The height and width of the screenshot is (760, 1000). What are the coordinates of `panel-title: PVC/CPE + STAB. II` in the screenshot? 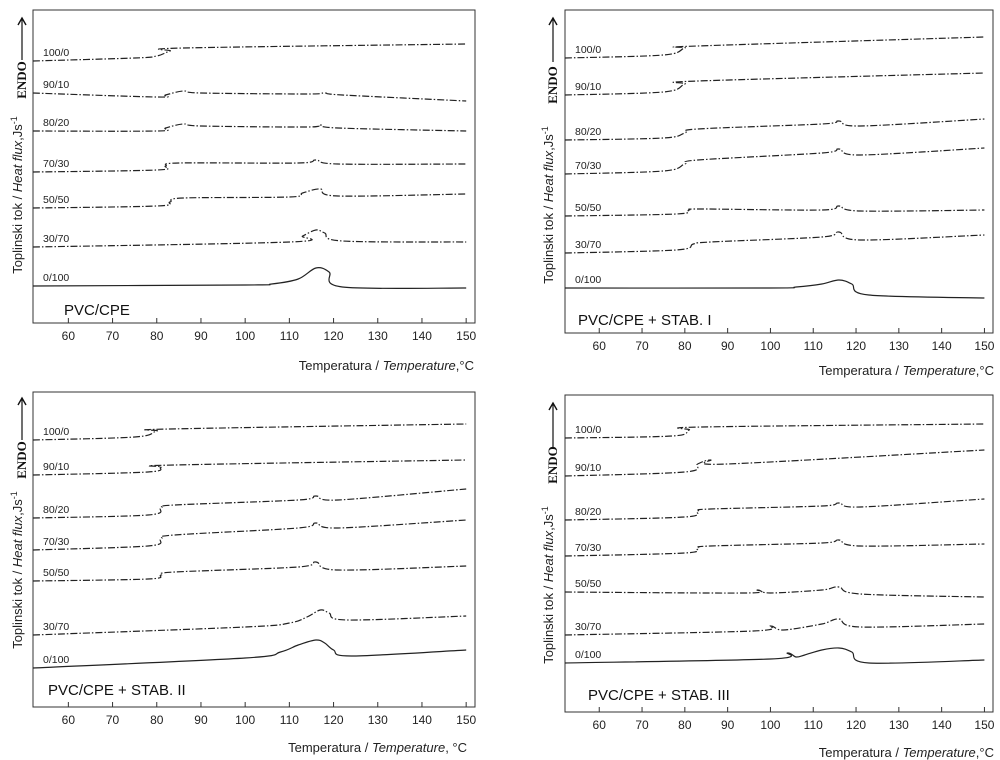 It's located at (117, 690).